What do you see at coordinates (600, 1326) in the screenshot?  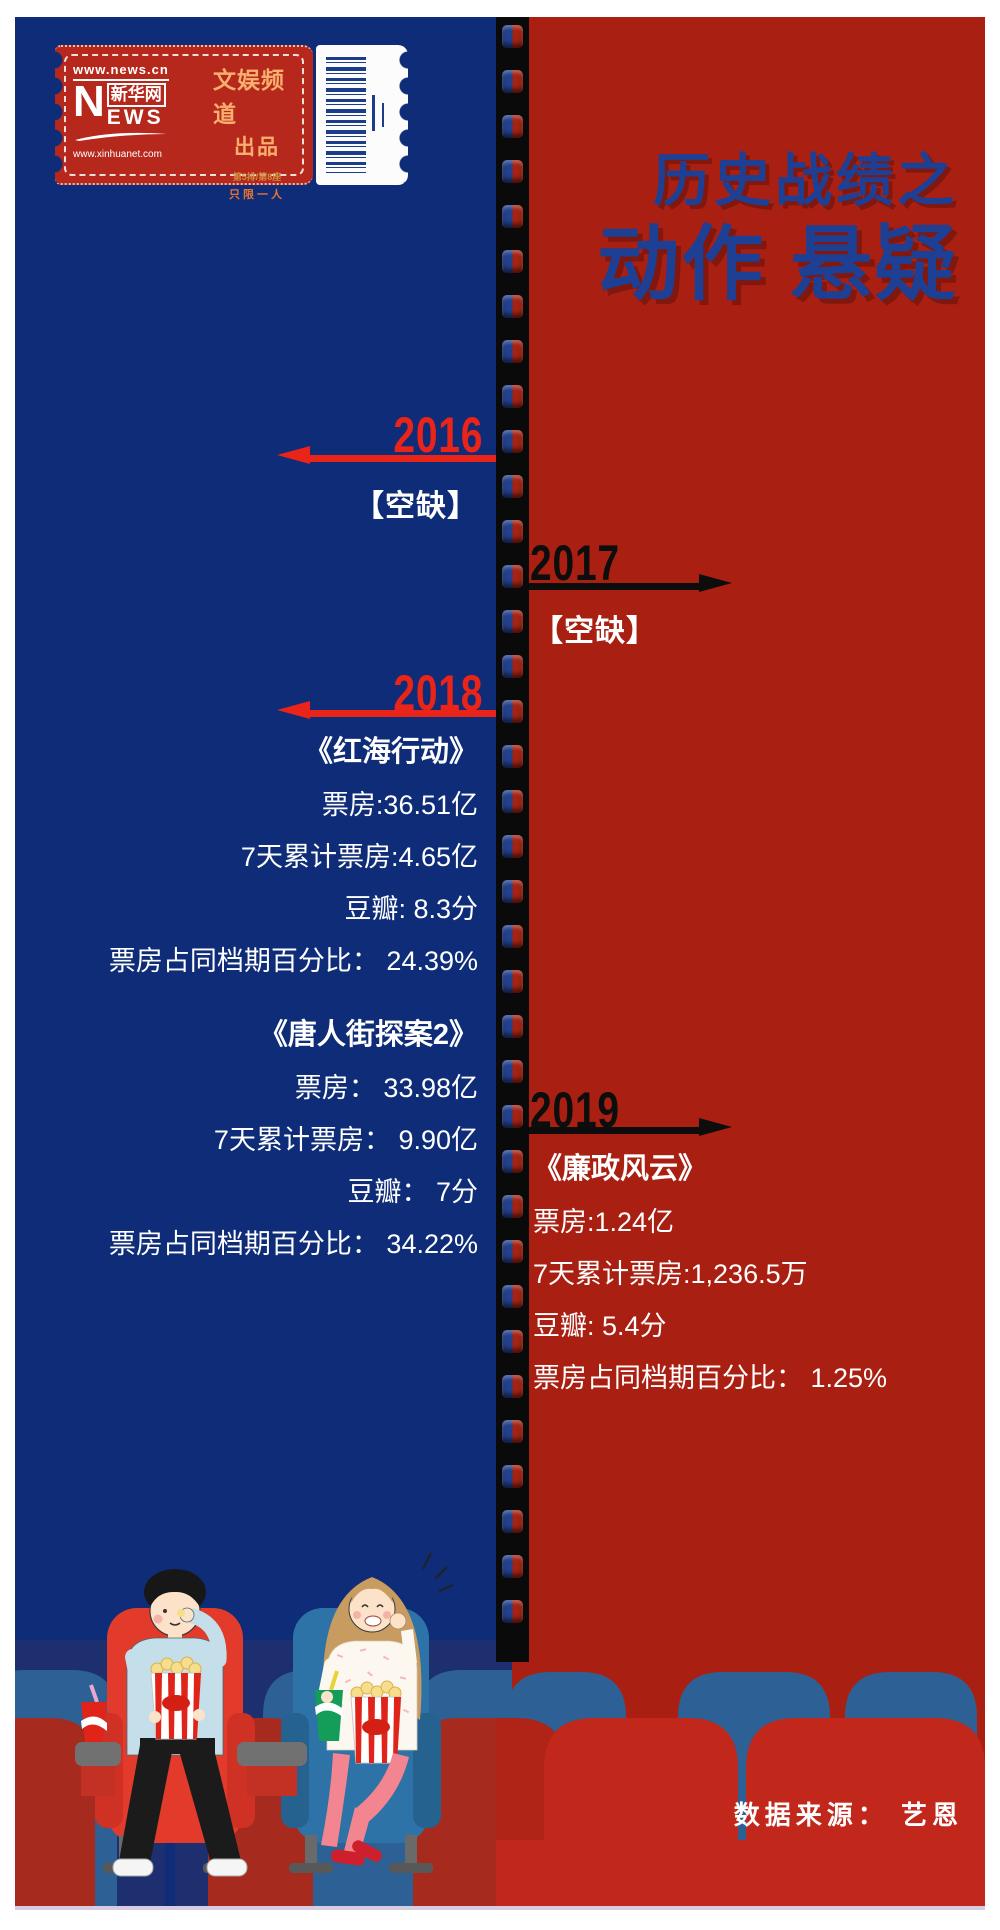 I see `movie-stat: 豆瓣: 5.4分` at bounding box center [600, 1326].